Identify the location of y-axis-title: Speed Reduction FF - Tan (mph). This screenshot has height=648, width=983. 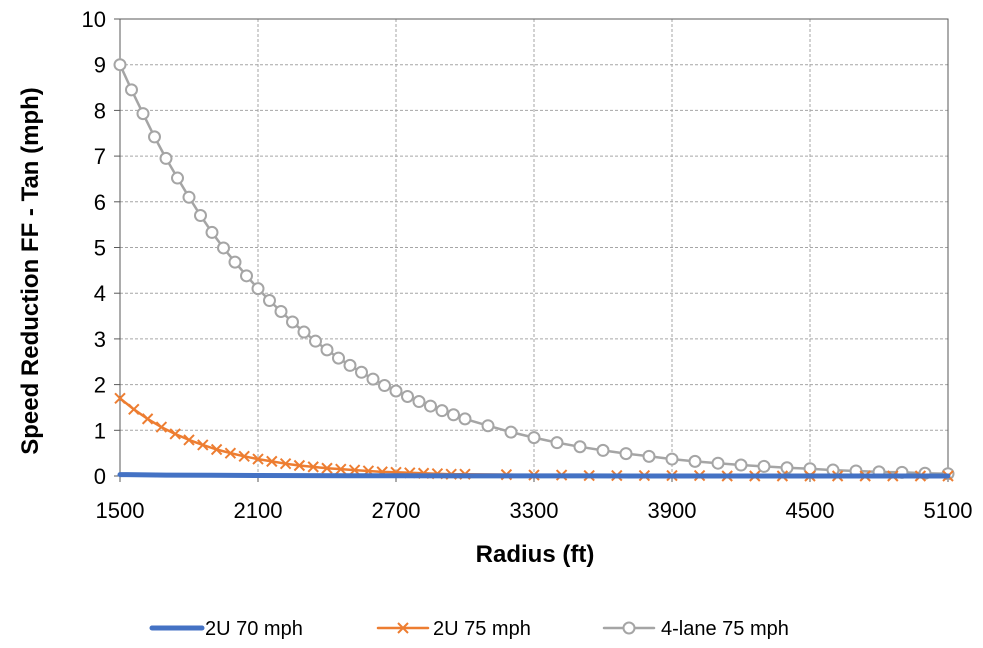
(30, 271).